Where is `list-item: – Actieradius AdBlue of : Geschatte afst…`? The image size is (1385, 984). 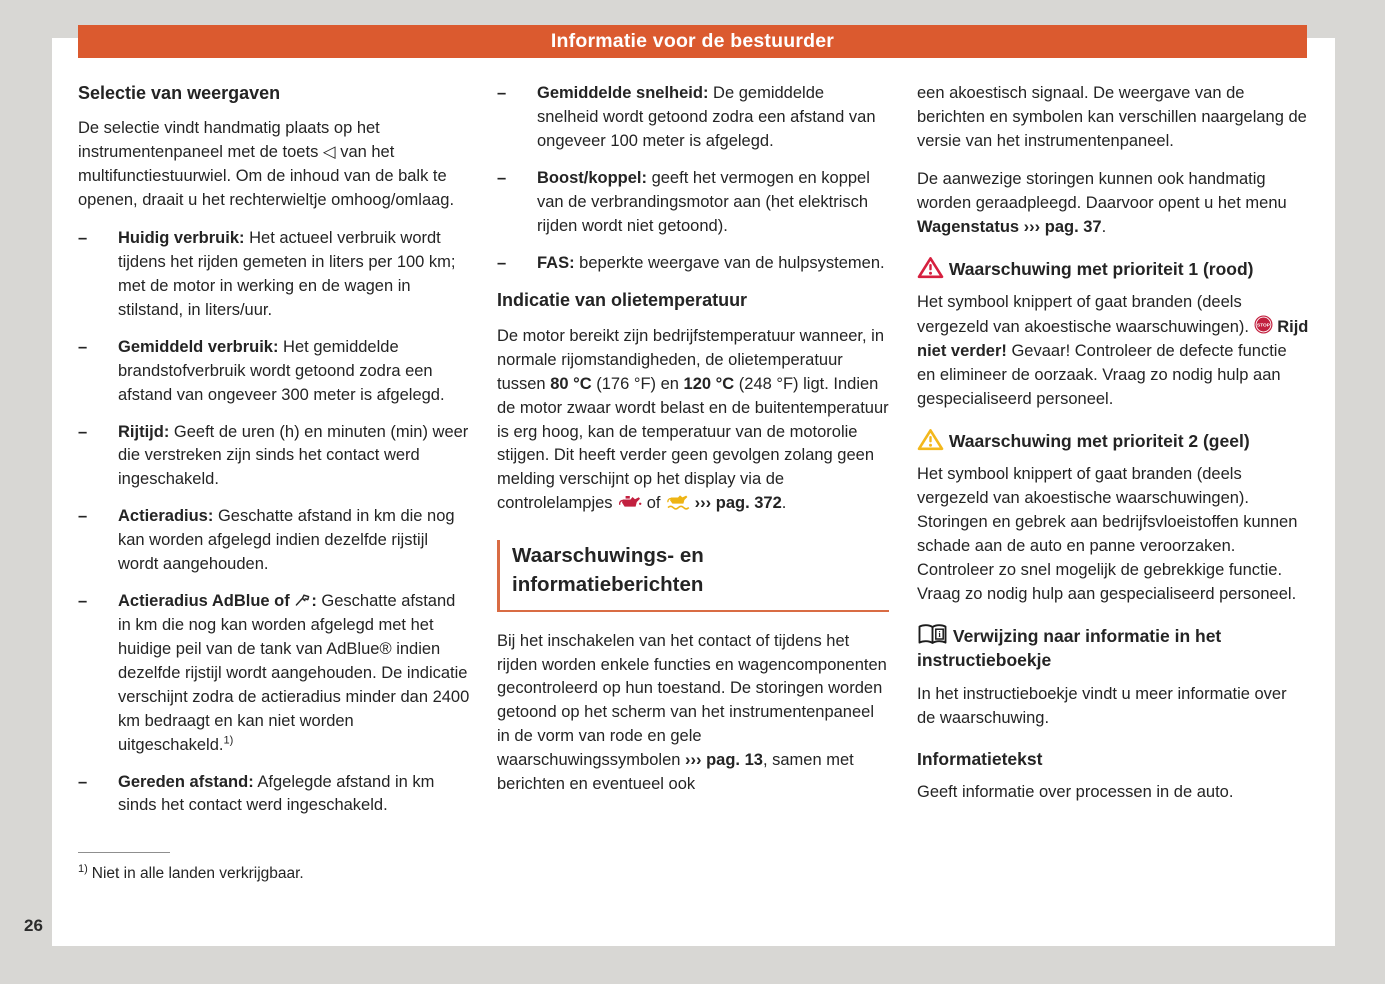
list-item: – Actieradius AdBlue of : Geschatte afst… is located at coordinates (274, 673).